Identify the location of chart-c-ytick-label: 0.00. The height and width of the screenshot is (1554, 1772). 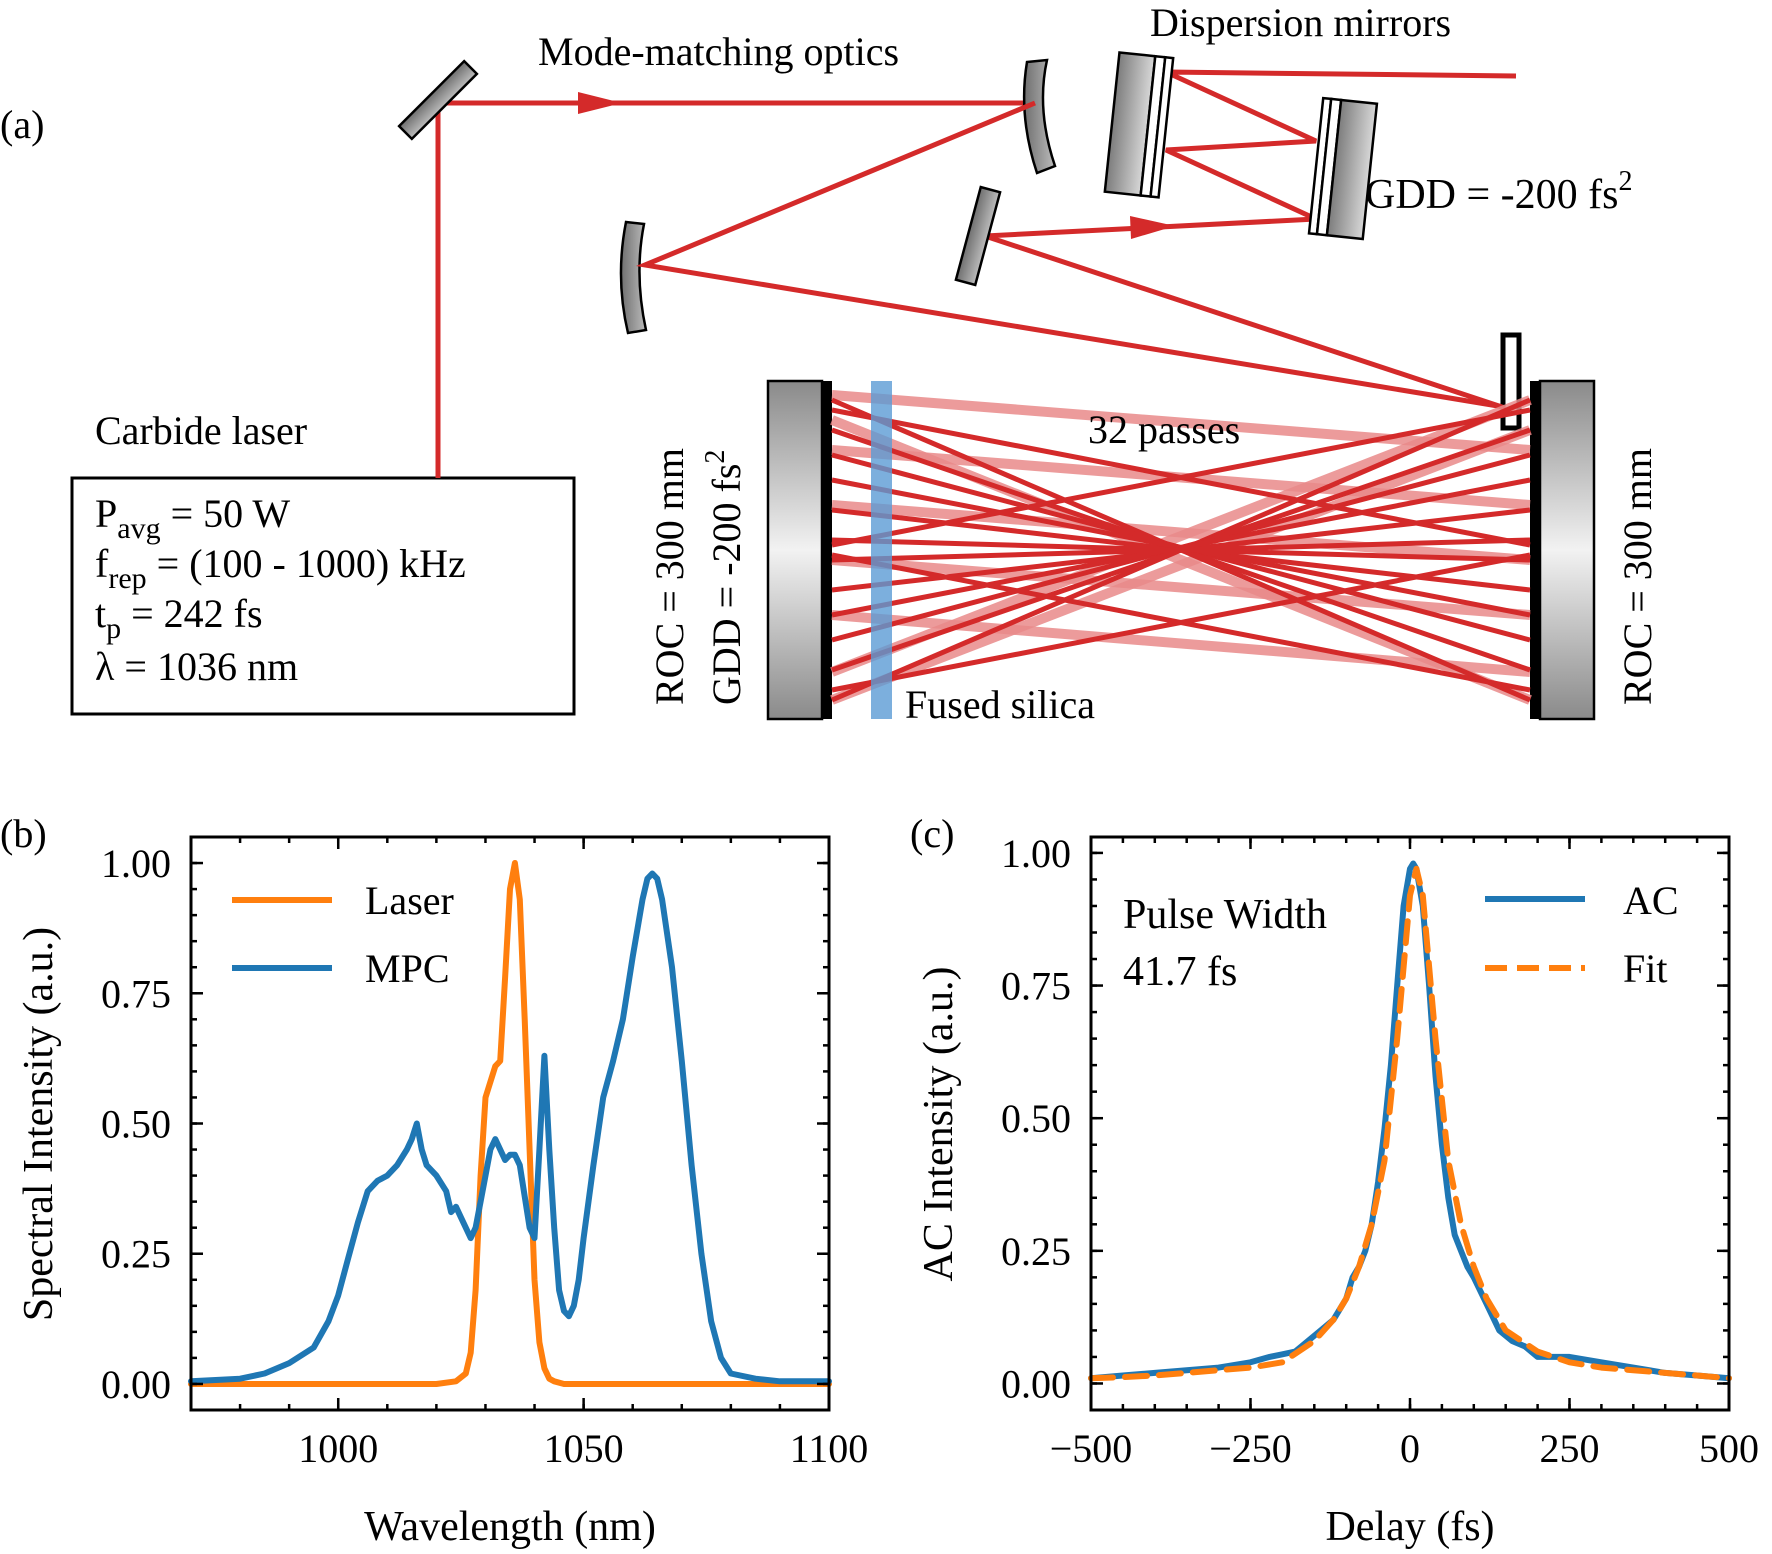
(1036, 1383).